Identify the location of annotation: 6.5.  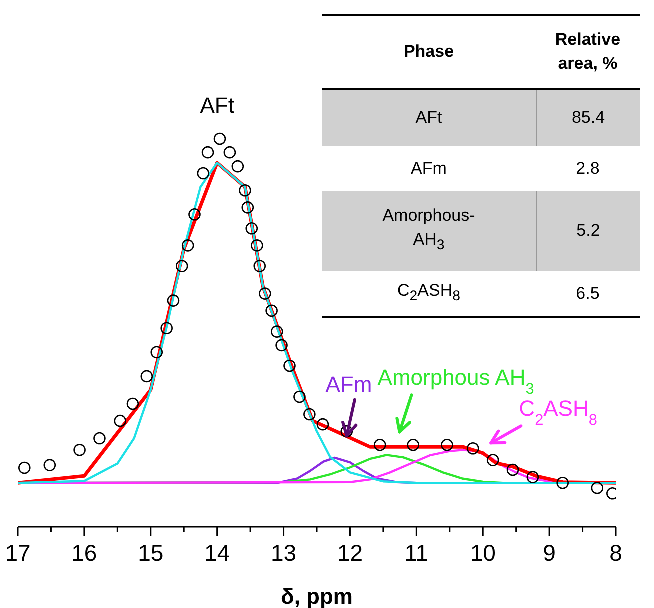
(588, 293).